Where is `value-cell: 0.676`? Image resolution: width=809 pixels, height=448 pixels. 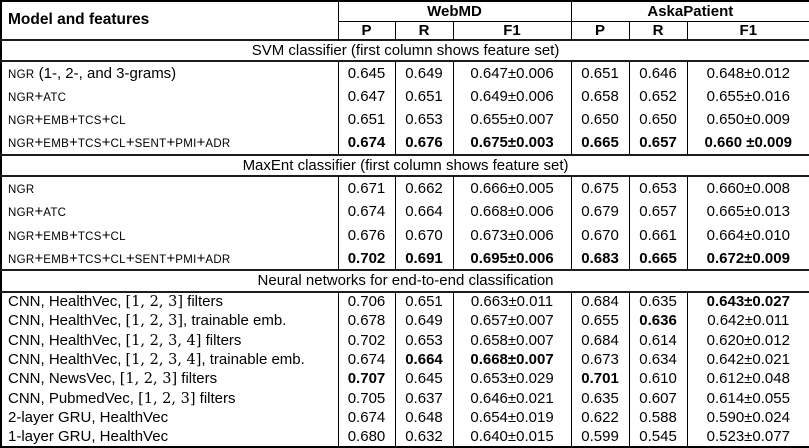
value-cell: 0.676 is located at coordinates (424, 143).